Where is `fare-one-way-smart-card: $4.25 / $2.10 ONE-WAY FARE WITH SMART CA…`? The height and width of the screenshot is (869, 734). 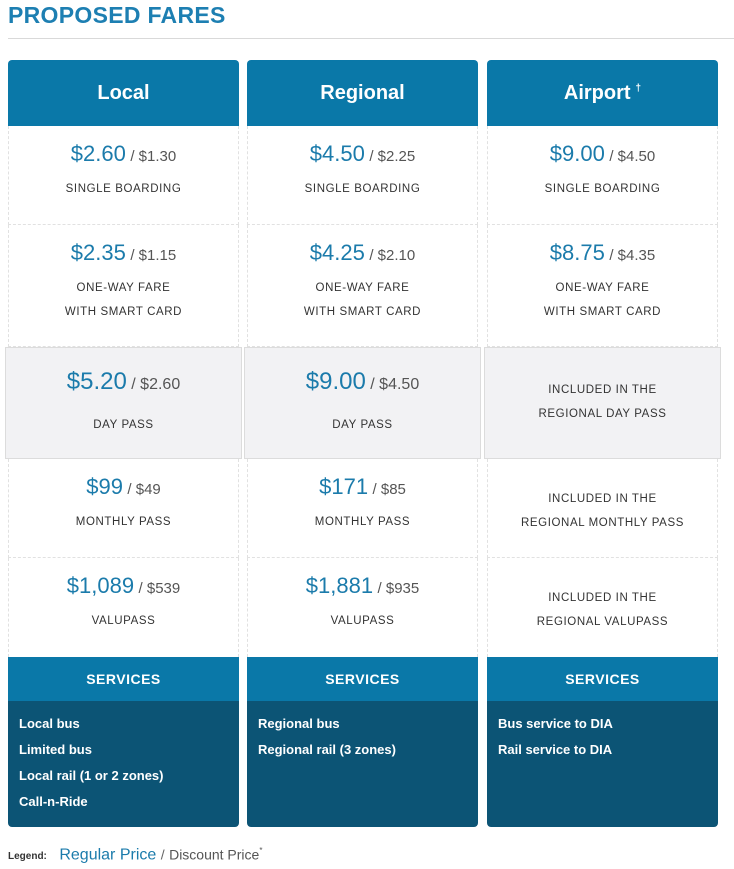
fare-one-way-smart-card: $4.25 / $2.10 ONE-WAY FARE WITH SMART CA… is located at coordinates (362, 286).